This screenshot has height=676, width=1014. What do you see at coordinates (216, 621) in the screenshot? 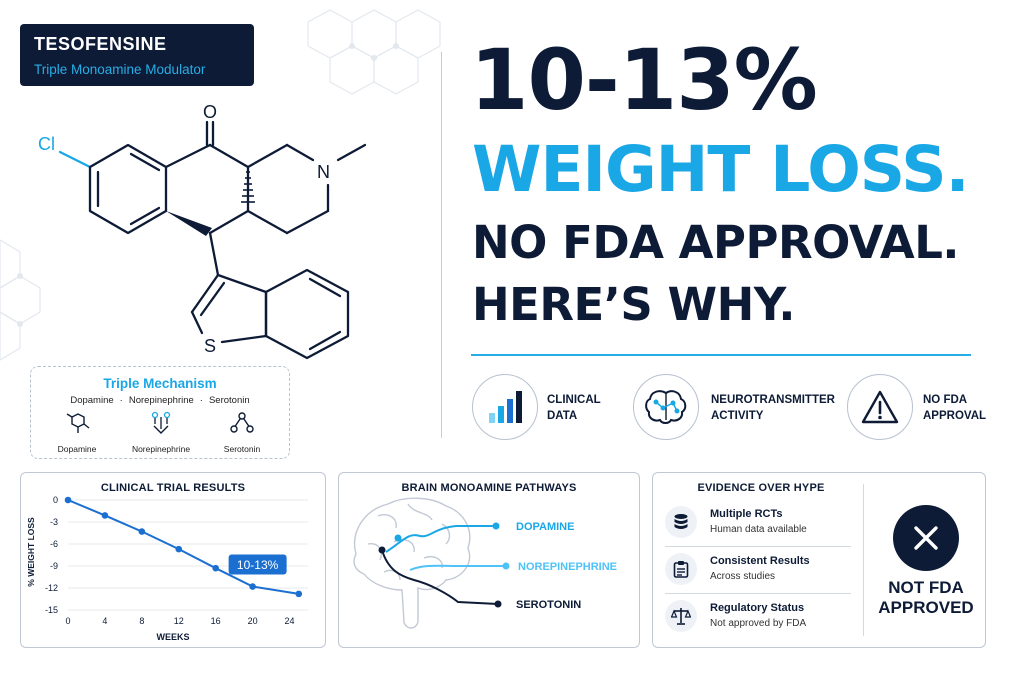
I see `x-tick-label: 16` at bounding box center [216, 621].